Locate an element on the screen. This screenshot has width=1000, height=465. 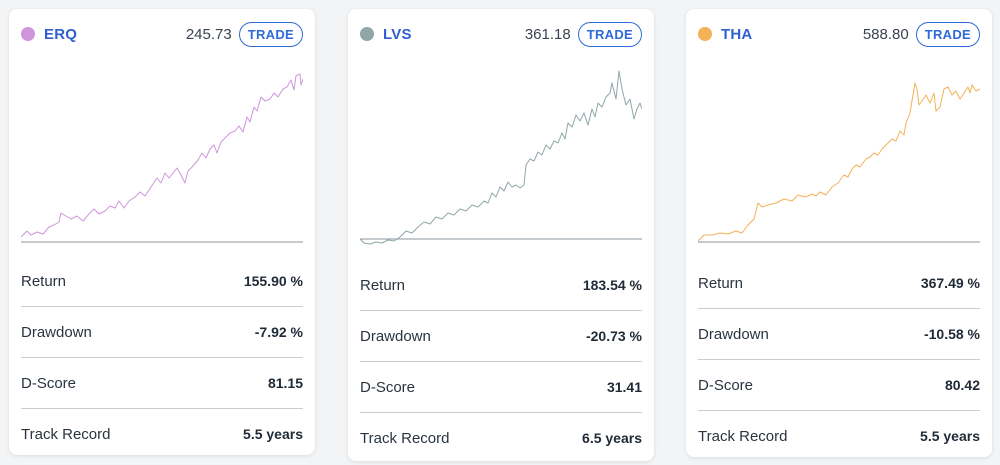
price-value: 588.80 is located at coordinates (885, 34).